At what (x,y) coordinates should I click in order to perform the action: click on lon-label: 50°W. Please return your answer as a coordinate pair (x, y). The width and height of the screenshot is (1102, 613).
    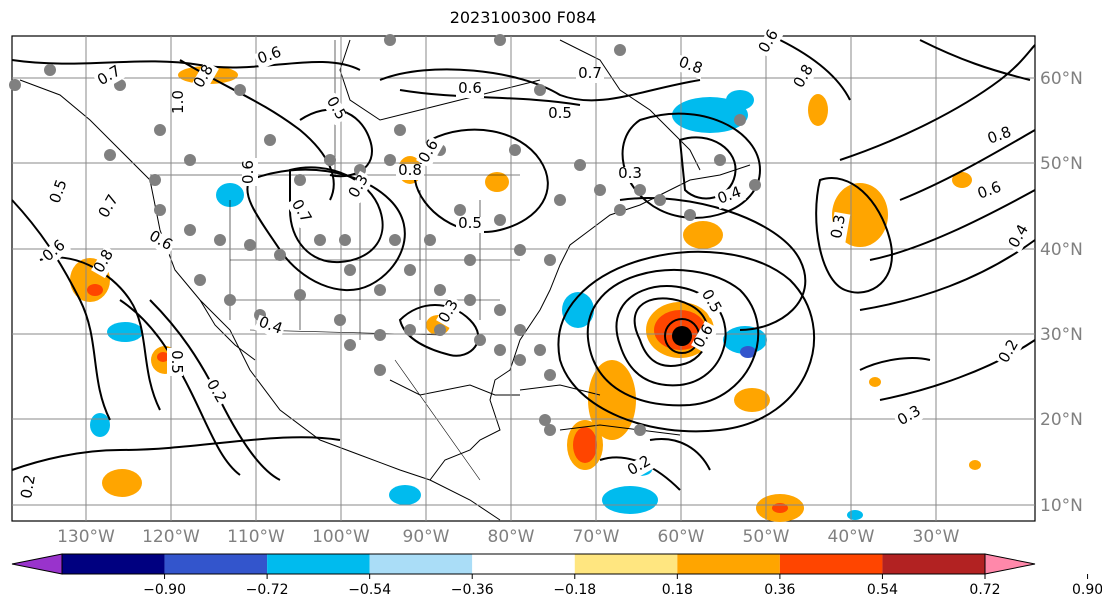
    Looking at the image, I should click on (766, 537).